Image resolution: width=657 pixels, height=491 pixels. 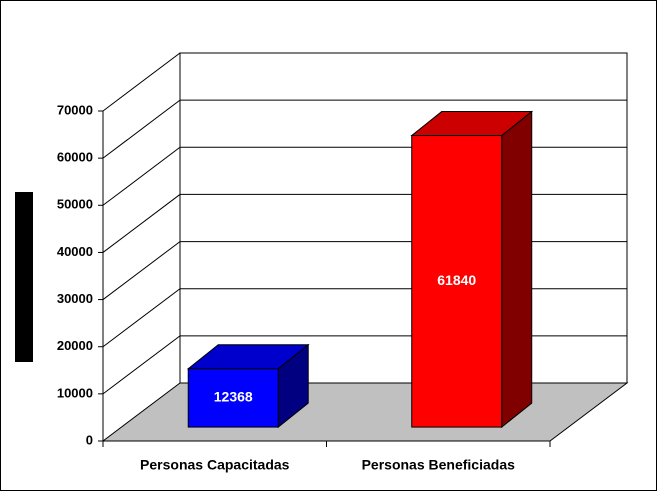 I want to click on data-label: 12368, so click(x=233, y=397).